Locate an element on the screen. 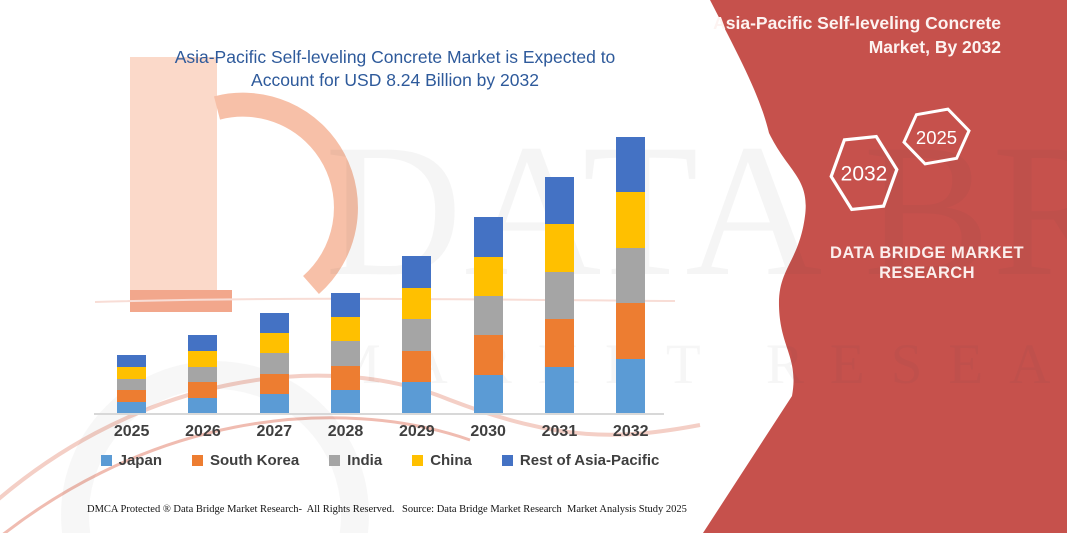  bar-segment-rest-of-asia-pacific-2031 is located at coordinates (559, 201).